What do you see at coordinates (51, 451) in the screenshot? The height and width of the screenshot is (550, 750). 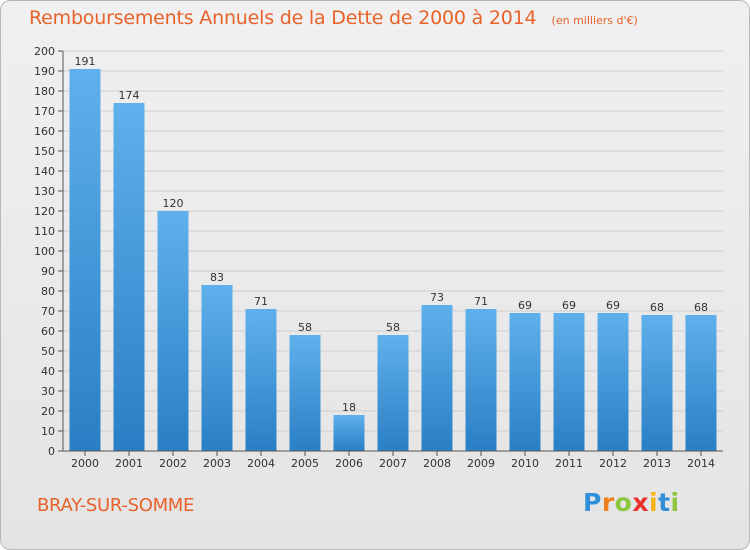 I see `y-tick-label: 0` at bounding box center [51, 451].